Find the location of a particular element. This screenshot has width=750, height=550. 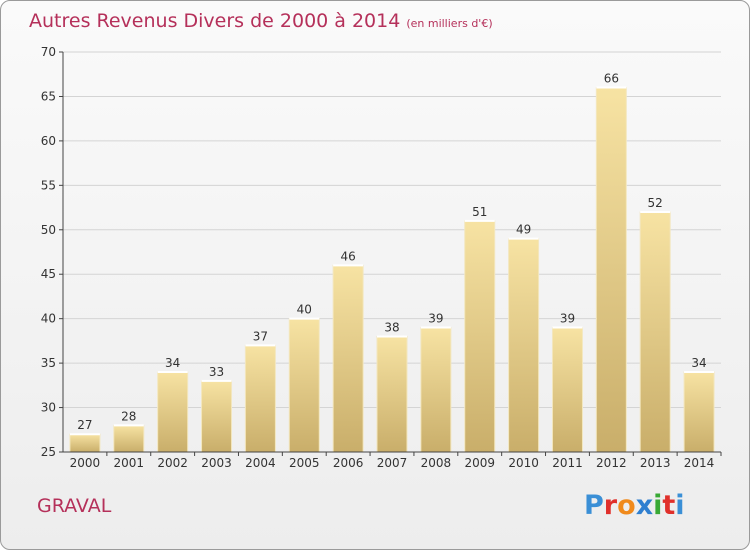

y-tick-label: 45 is located at coordinates (48, 274).